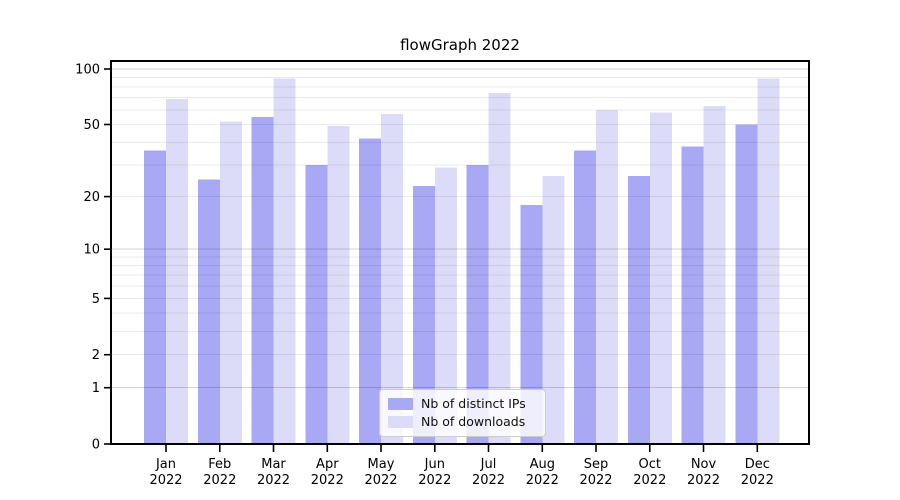 Image resolution: width=900 pixels, height=500 pixels. What do you see at coordinates (650, 464) in the screenshot?
I see `x-tick-label-month: Oct` at bounding box center [650, 464].